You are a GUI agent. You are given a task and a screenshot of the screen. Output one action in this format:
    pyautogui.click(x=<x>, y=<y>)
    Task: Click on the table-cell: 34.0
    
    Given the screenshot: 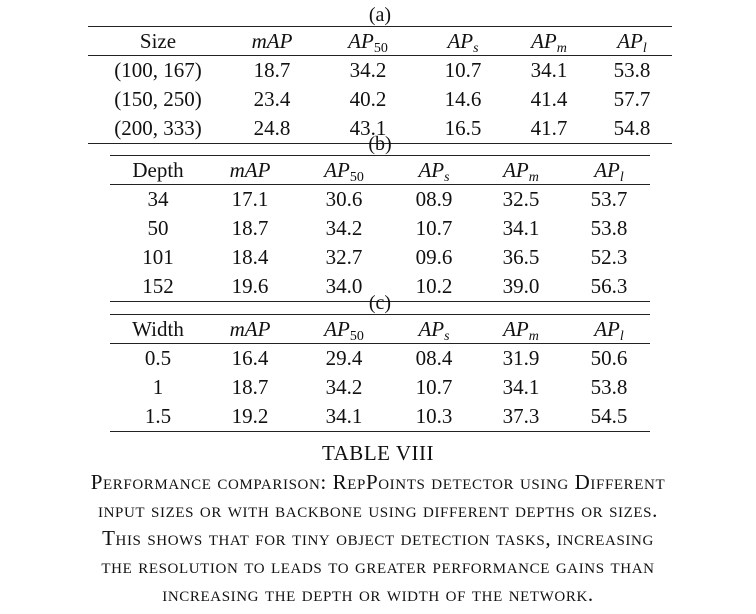 What is the action you would take?
    pyautogui.click(x=344, y=286)
    